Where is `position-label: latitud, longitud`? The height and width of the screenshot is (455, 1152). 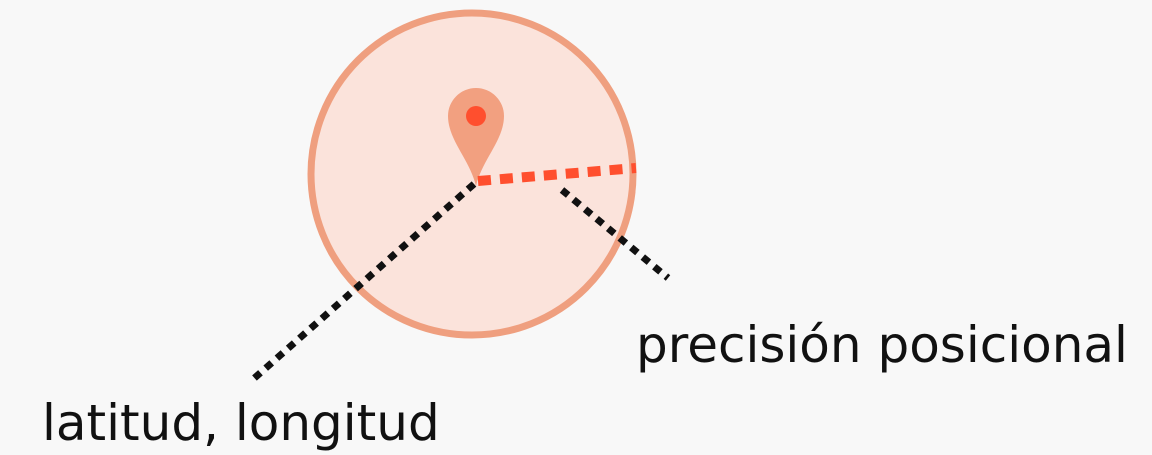 position-label: latitud, longitud is located at coordinates (241, 423).